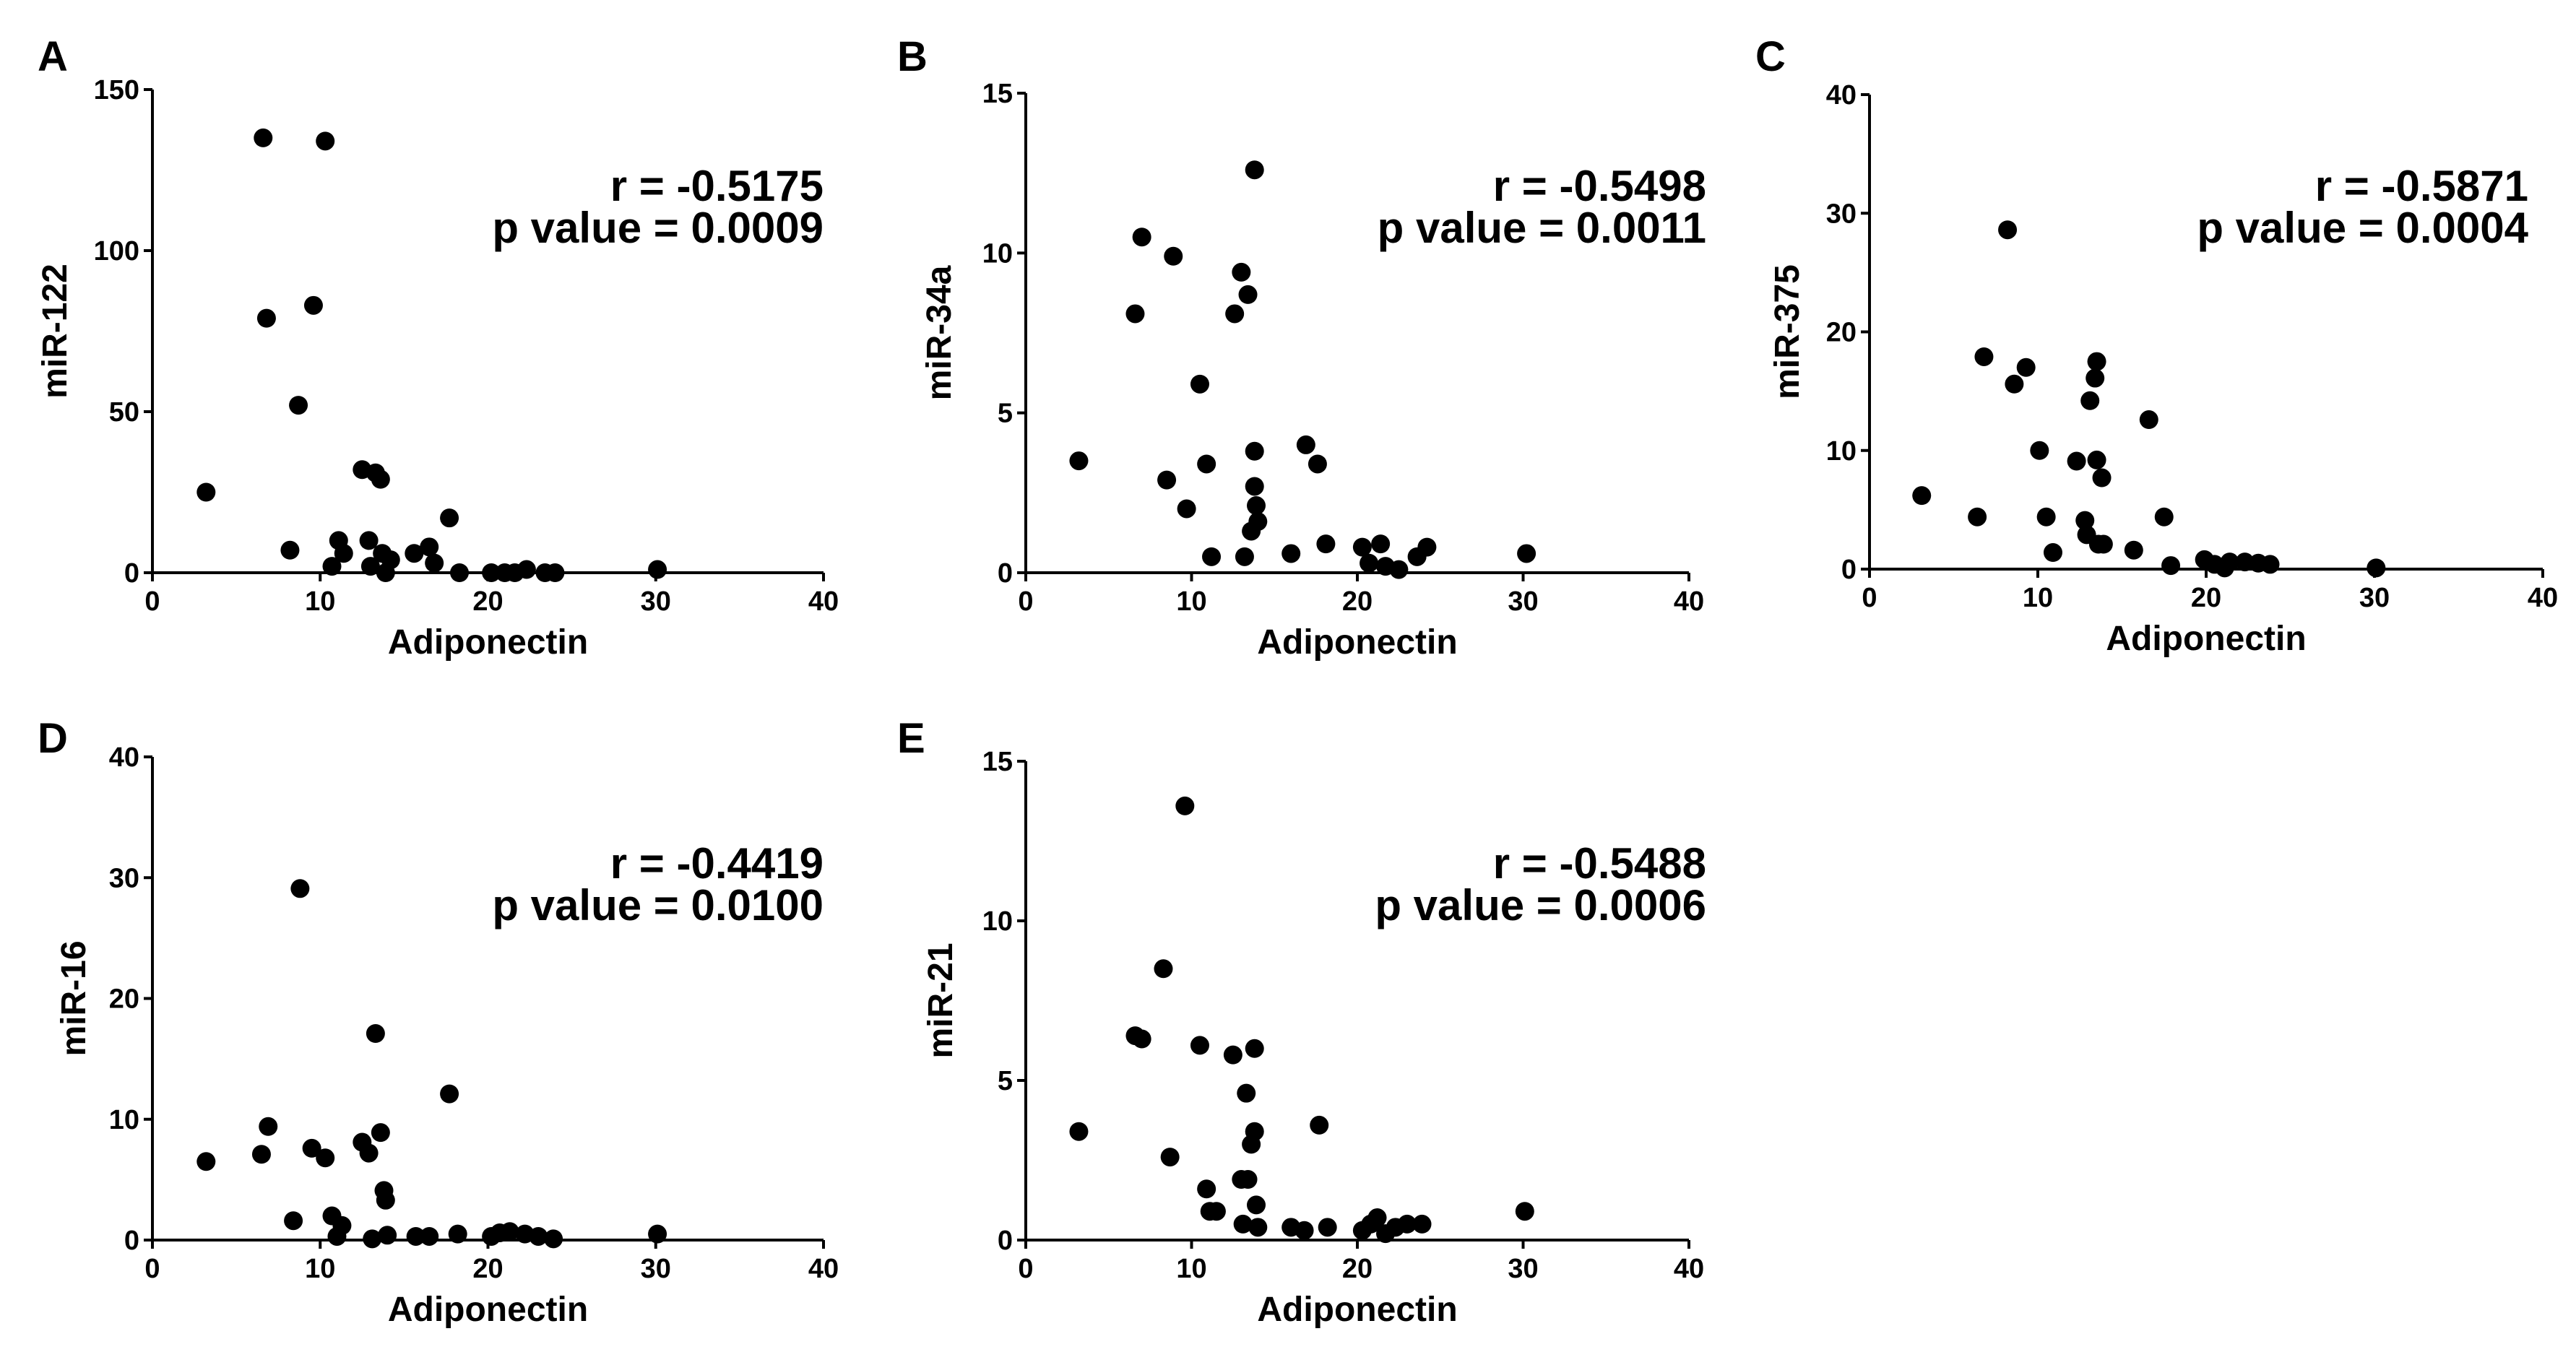 The image size is (2576, 1352). What do you see at coordinates (1599, 863) in the screenshot?
I see `correlation-r-text: r = -0.5488` at bounding box center [1599, 863].